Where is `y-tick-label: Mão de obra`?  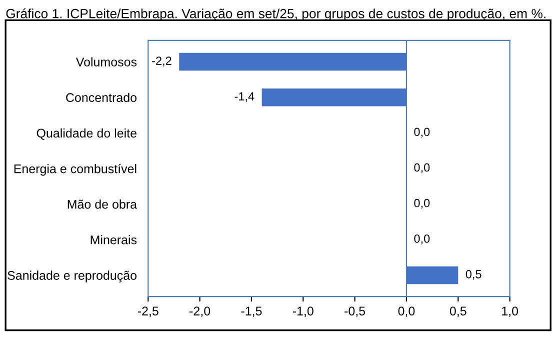 y-tick-label: Mão de obra is located at coordinates (103, 204).